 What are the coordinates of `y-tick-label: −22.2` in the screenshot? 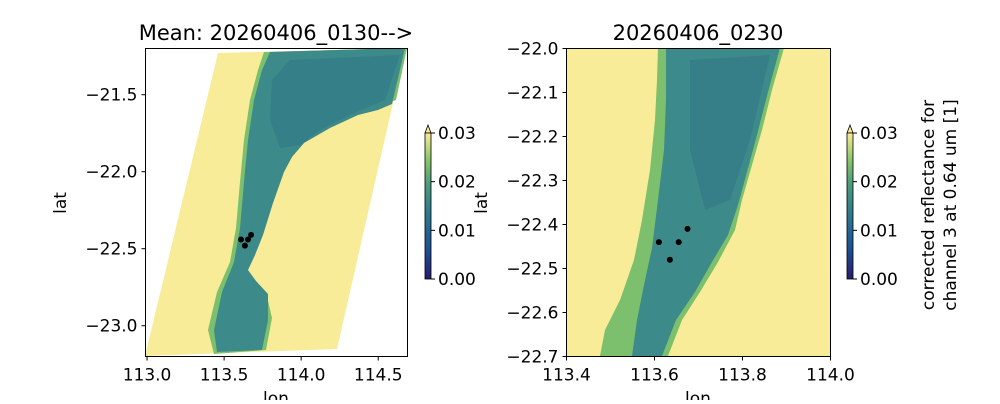 It's located at (532, 138).